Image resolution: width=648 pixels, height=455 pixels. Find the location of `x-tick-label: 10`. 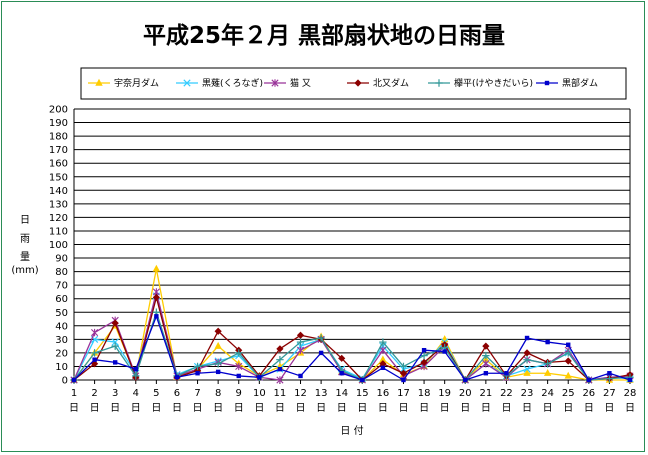

x-tick-label: 10 is located at coordinates (259, 393).